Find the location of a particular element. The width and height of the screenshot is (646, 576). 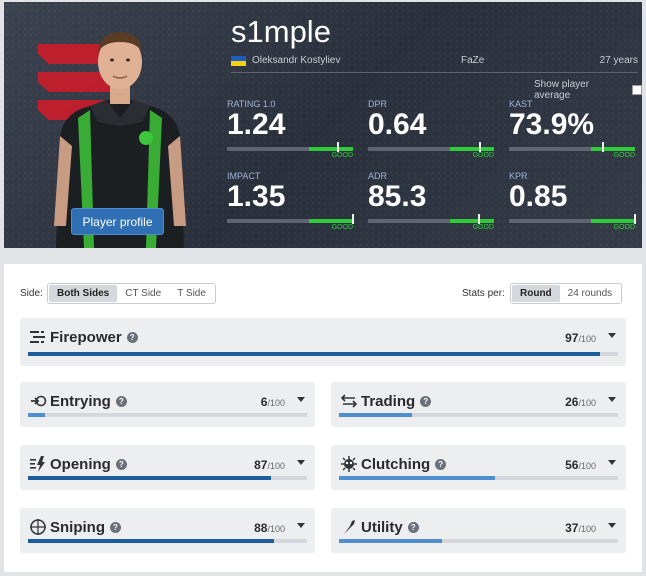

show-average-label: Show player average is located at coordinates (562, 90).